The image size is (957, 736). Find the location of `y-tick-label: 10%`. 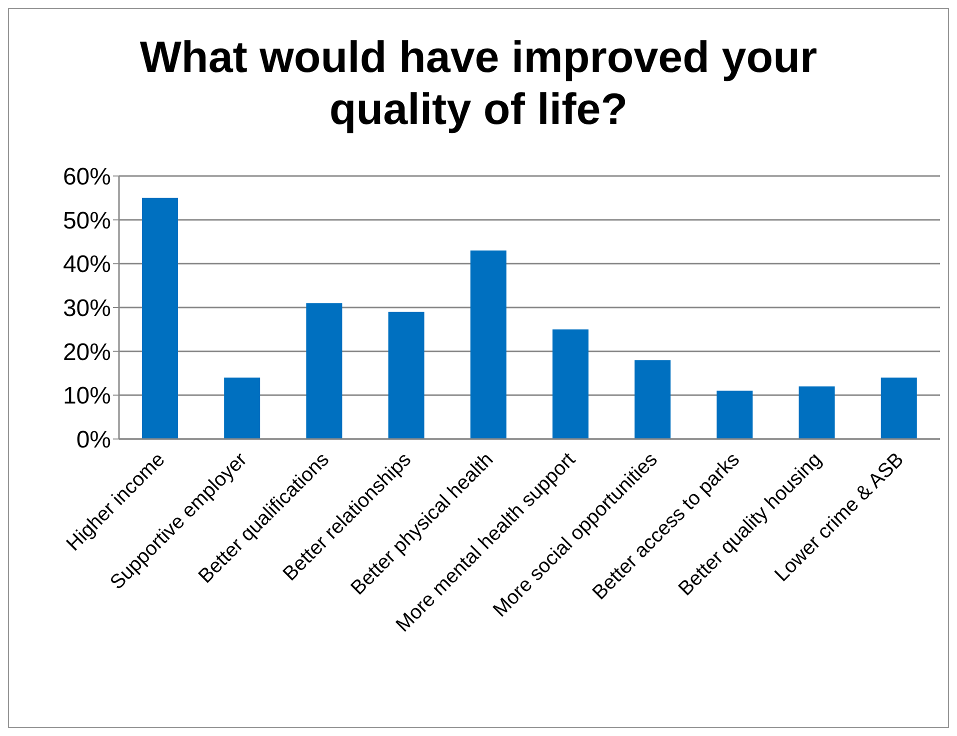

y-tick-label: 10% is located at coordinates (86, 396).